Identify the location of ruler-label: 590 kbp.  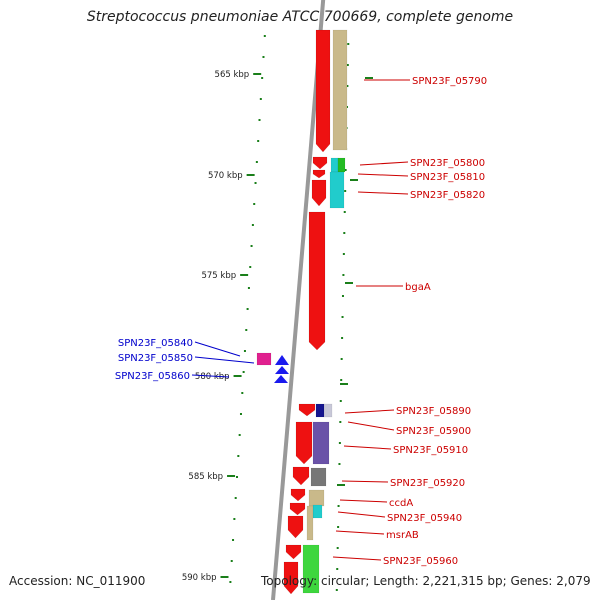
(199, 578).